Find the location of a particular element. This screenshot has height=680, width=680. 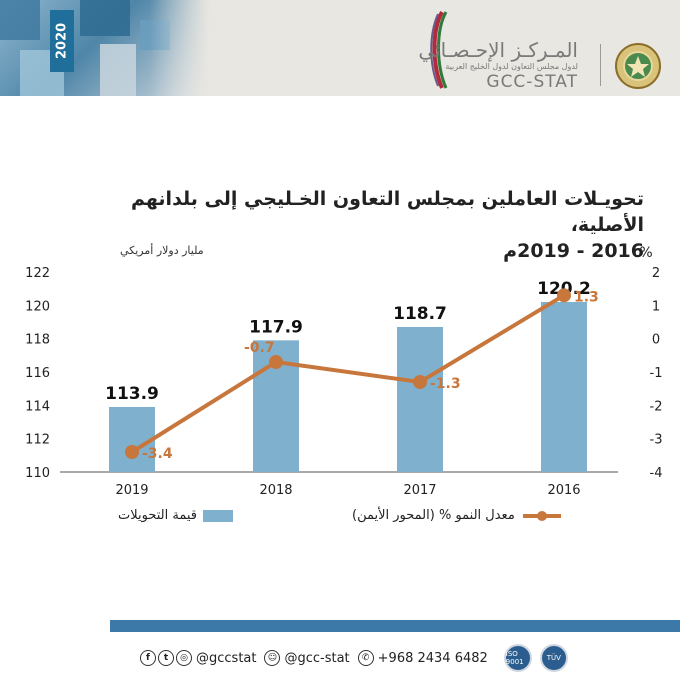

right-axis-label: % is located at coordinates (645, 253).